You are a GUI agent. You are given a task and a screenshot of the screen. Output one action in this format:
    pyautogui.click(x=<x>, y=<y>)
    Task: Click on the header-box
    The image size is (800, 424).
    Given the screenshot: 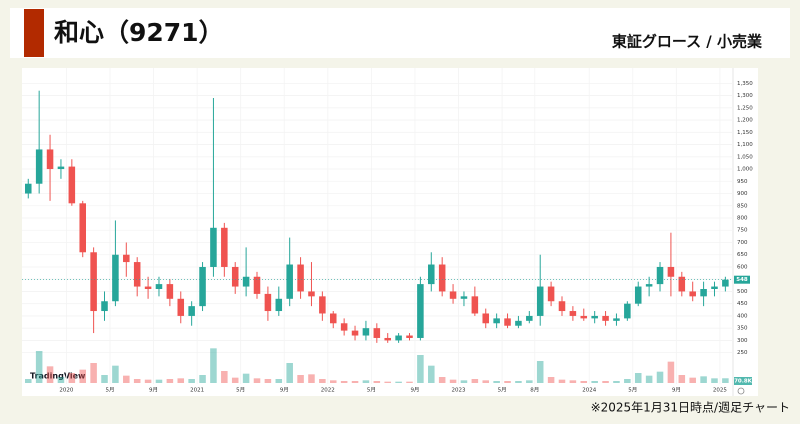 What is the action you would take?
    pyautogui.click(x=400, y=33)
    